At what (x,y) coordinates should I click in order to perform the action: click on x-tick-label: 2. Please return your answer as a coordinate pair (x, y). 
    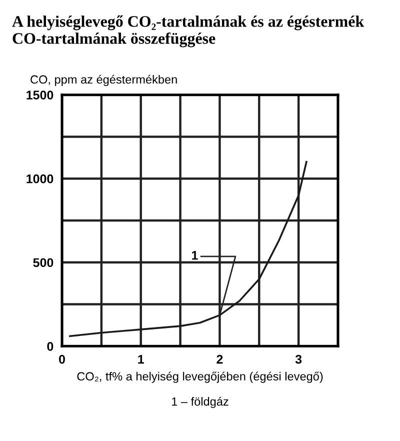
    Looking at the image, I should click on (219, 359).